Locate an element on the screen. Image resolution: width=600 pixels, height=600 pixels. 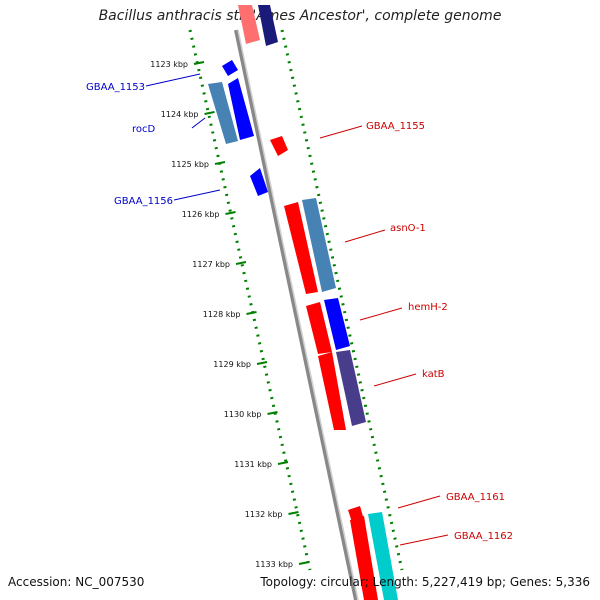
feature-asno1-red is located at coordinates (301, 248).